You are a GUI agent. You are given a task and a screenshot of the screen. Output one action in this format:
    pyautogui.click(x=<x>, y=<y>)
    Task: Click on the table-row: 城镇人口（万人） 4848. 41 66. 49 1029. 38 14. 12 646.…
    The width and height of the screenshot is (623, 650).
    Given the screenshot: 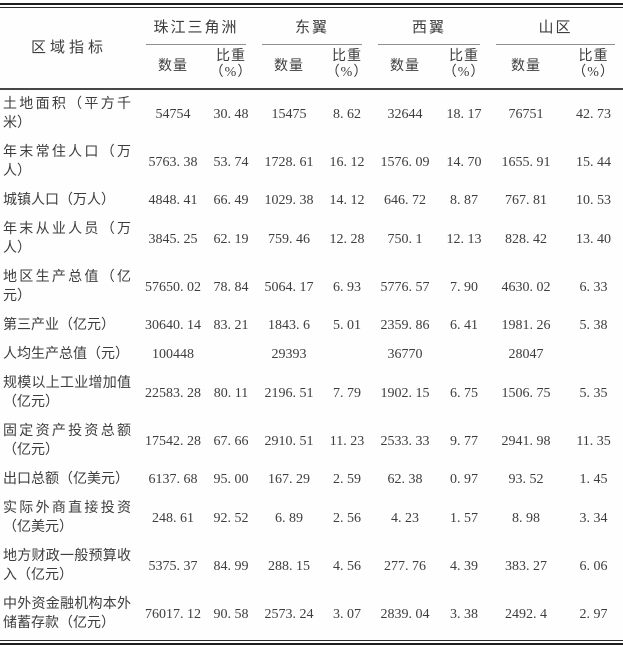 What is the action you would take?
    pyautogui.click(x=311, y=200)
    